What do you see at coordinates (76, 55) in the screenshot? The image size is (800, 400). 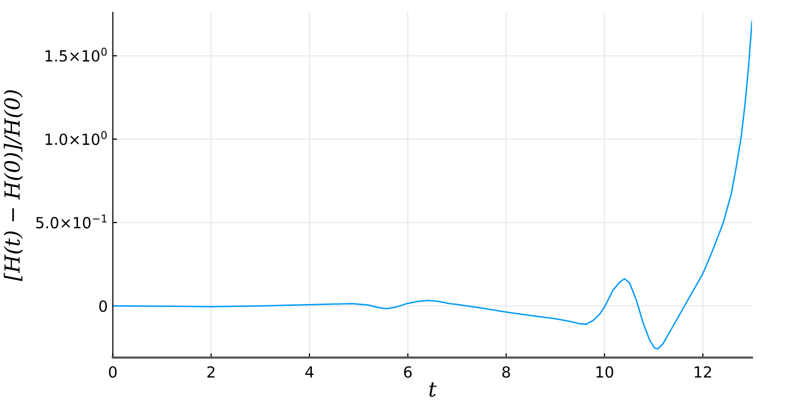 I see `y-tick-label: 1.5×10$^{0}$` at bounding box center [76, 55].